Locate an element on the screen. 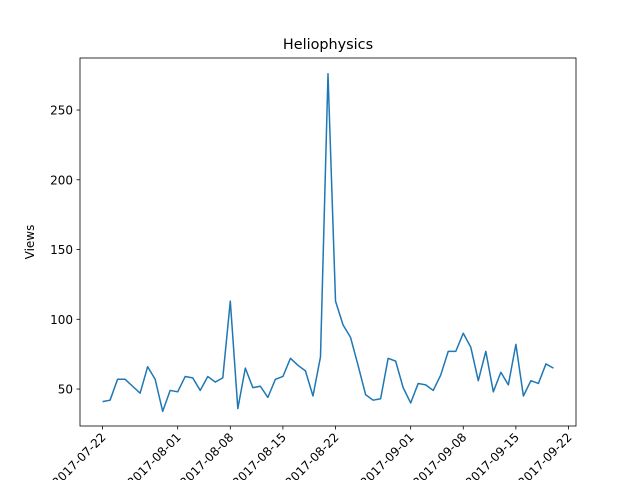  y-tick-label: 200 is located at coordinates (61, 180).